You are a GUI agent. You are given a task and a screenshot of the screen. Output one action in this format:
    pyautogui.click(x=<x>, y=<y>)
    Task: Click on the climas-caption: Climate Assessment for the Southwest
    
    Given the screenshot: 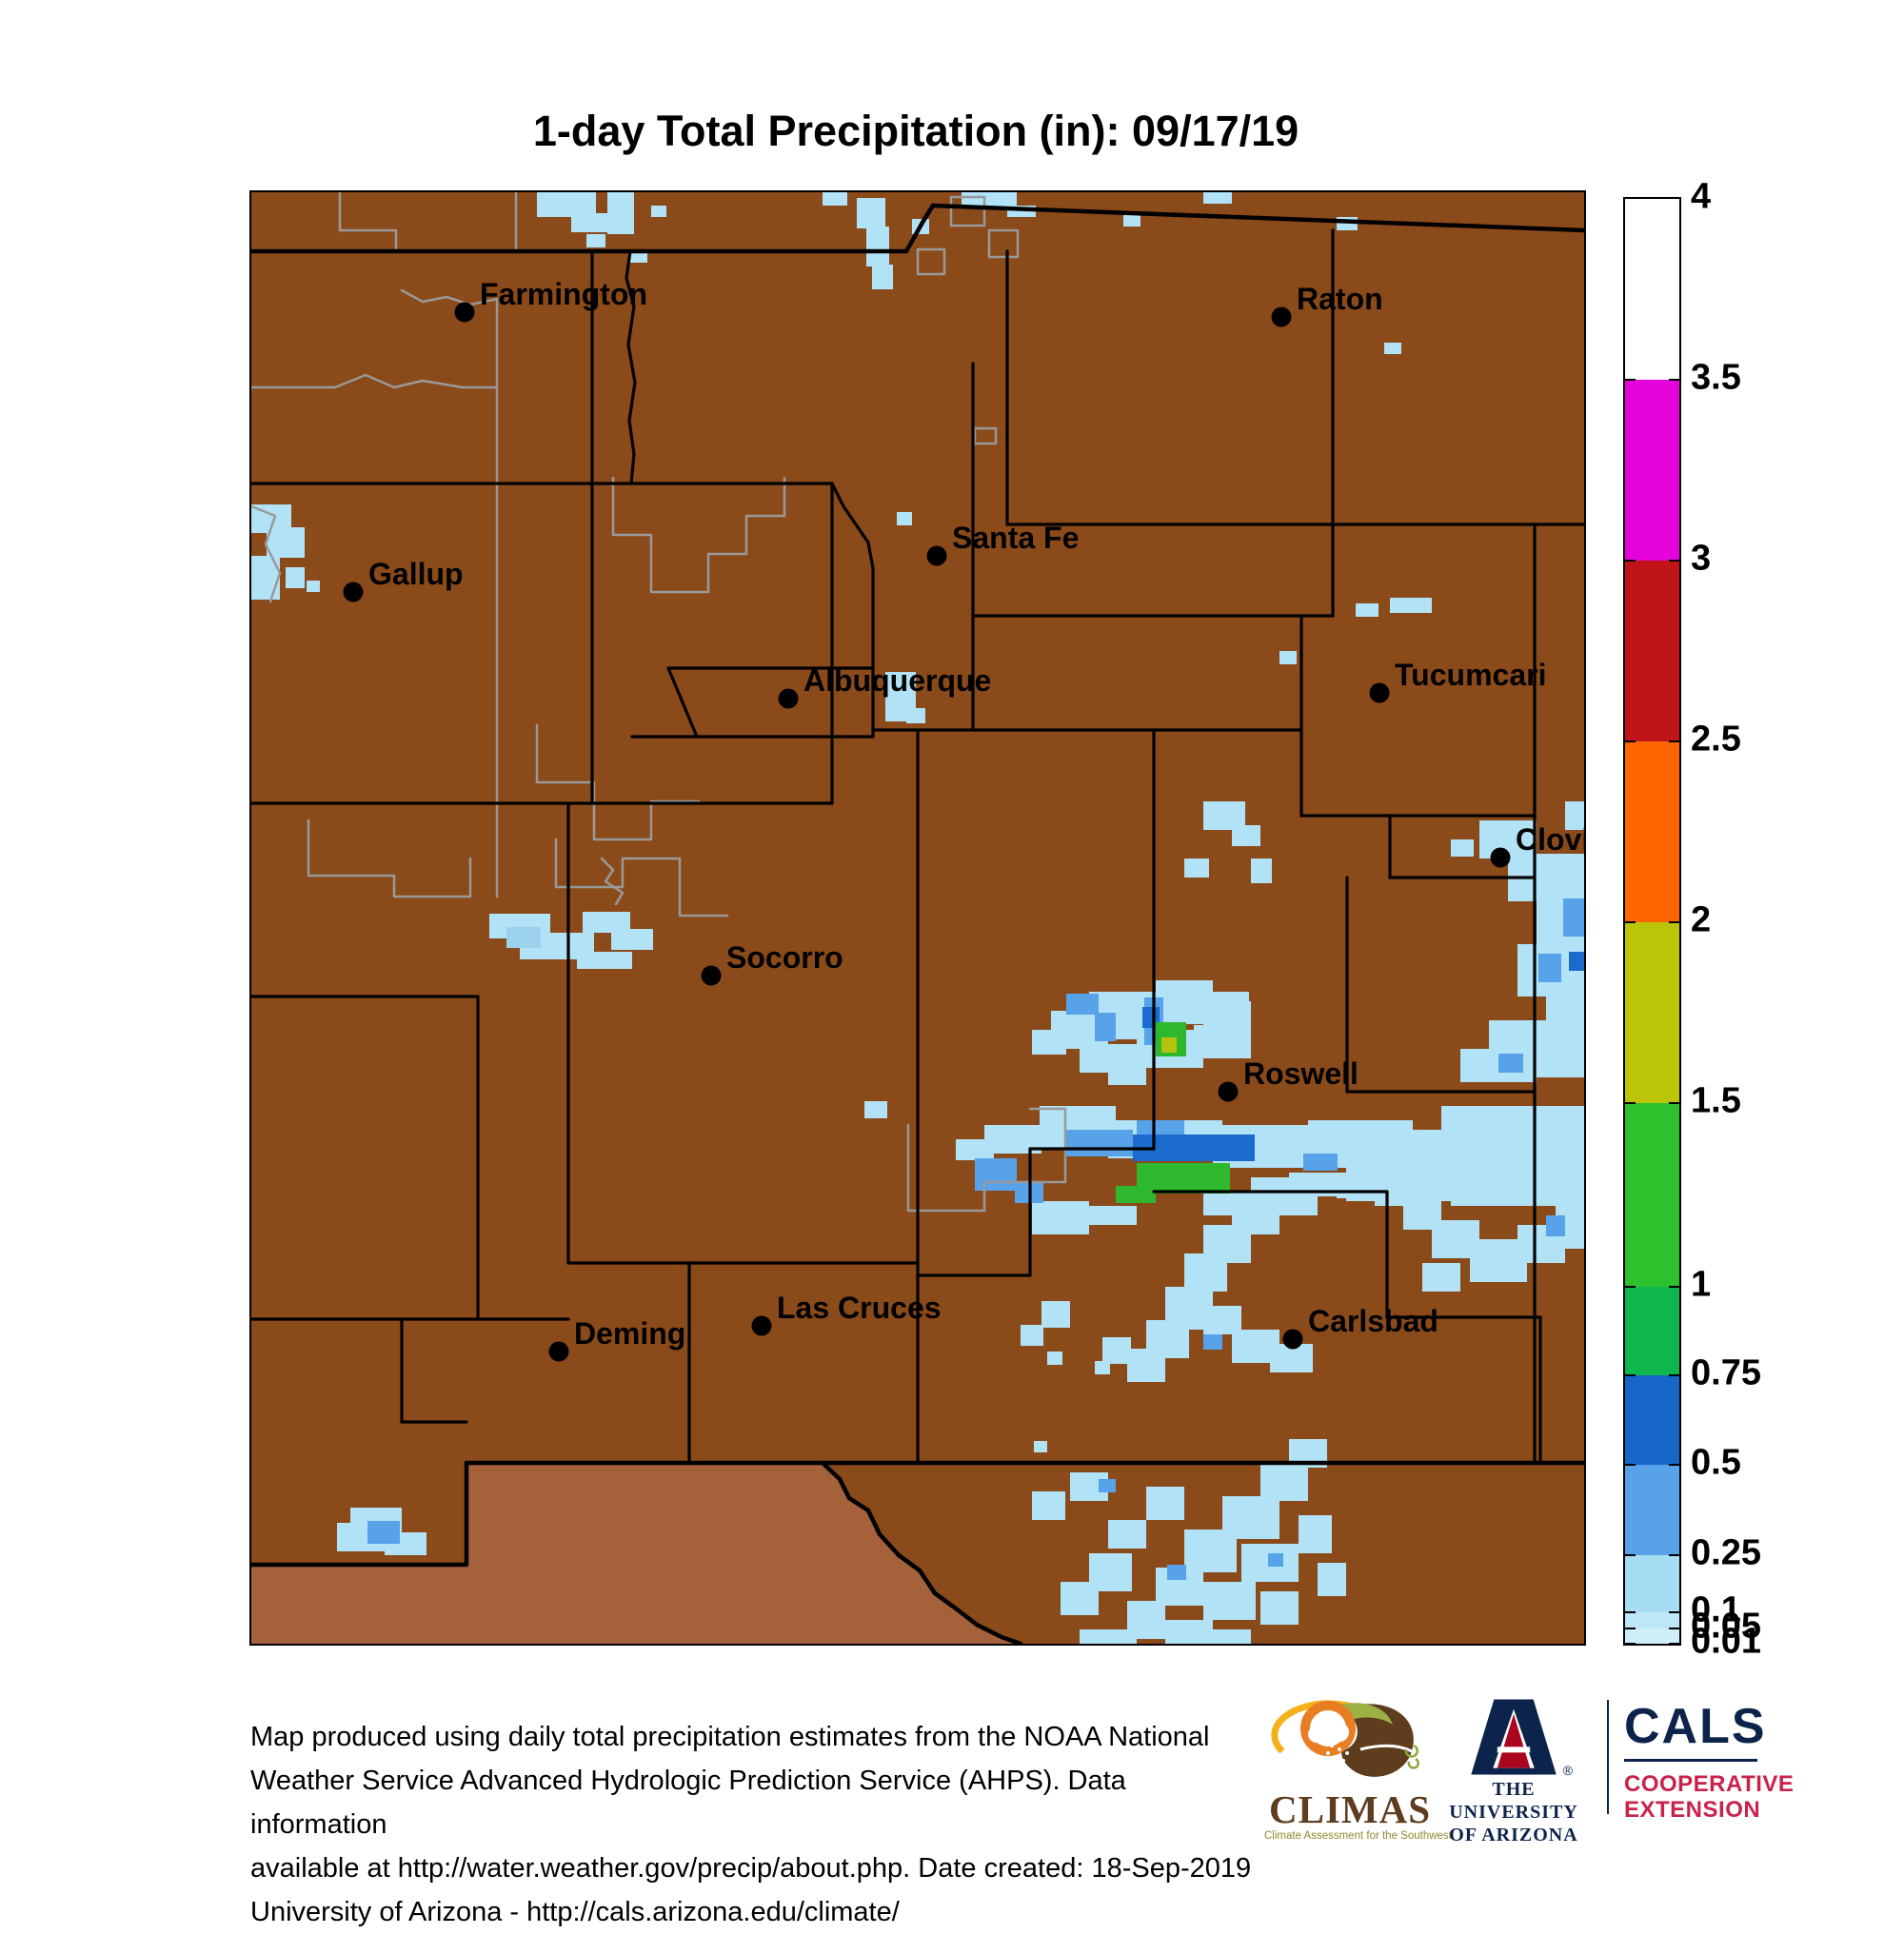 What is the action you would take?
    pyautogui.click(x=1358, y=1836)
    